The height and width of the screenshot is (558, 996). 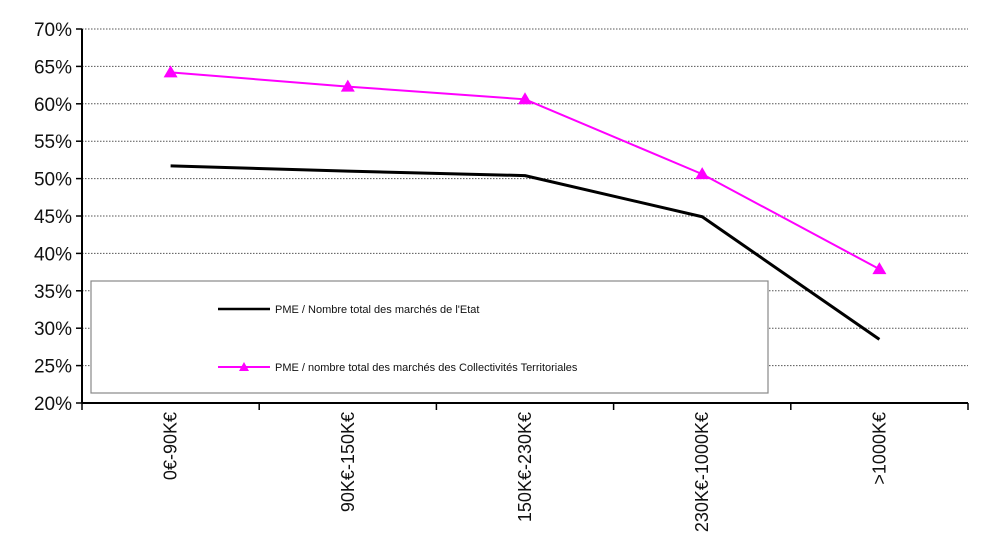 I want to click on y-tick-label: 70%, so click(x=53, y=30).